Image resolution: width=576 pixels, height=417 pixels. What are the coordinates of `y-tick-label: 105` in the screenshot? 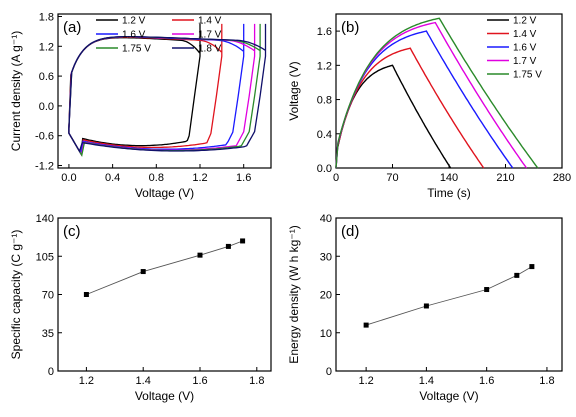 It's located at (45, 257).